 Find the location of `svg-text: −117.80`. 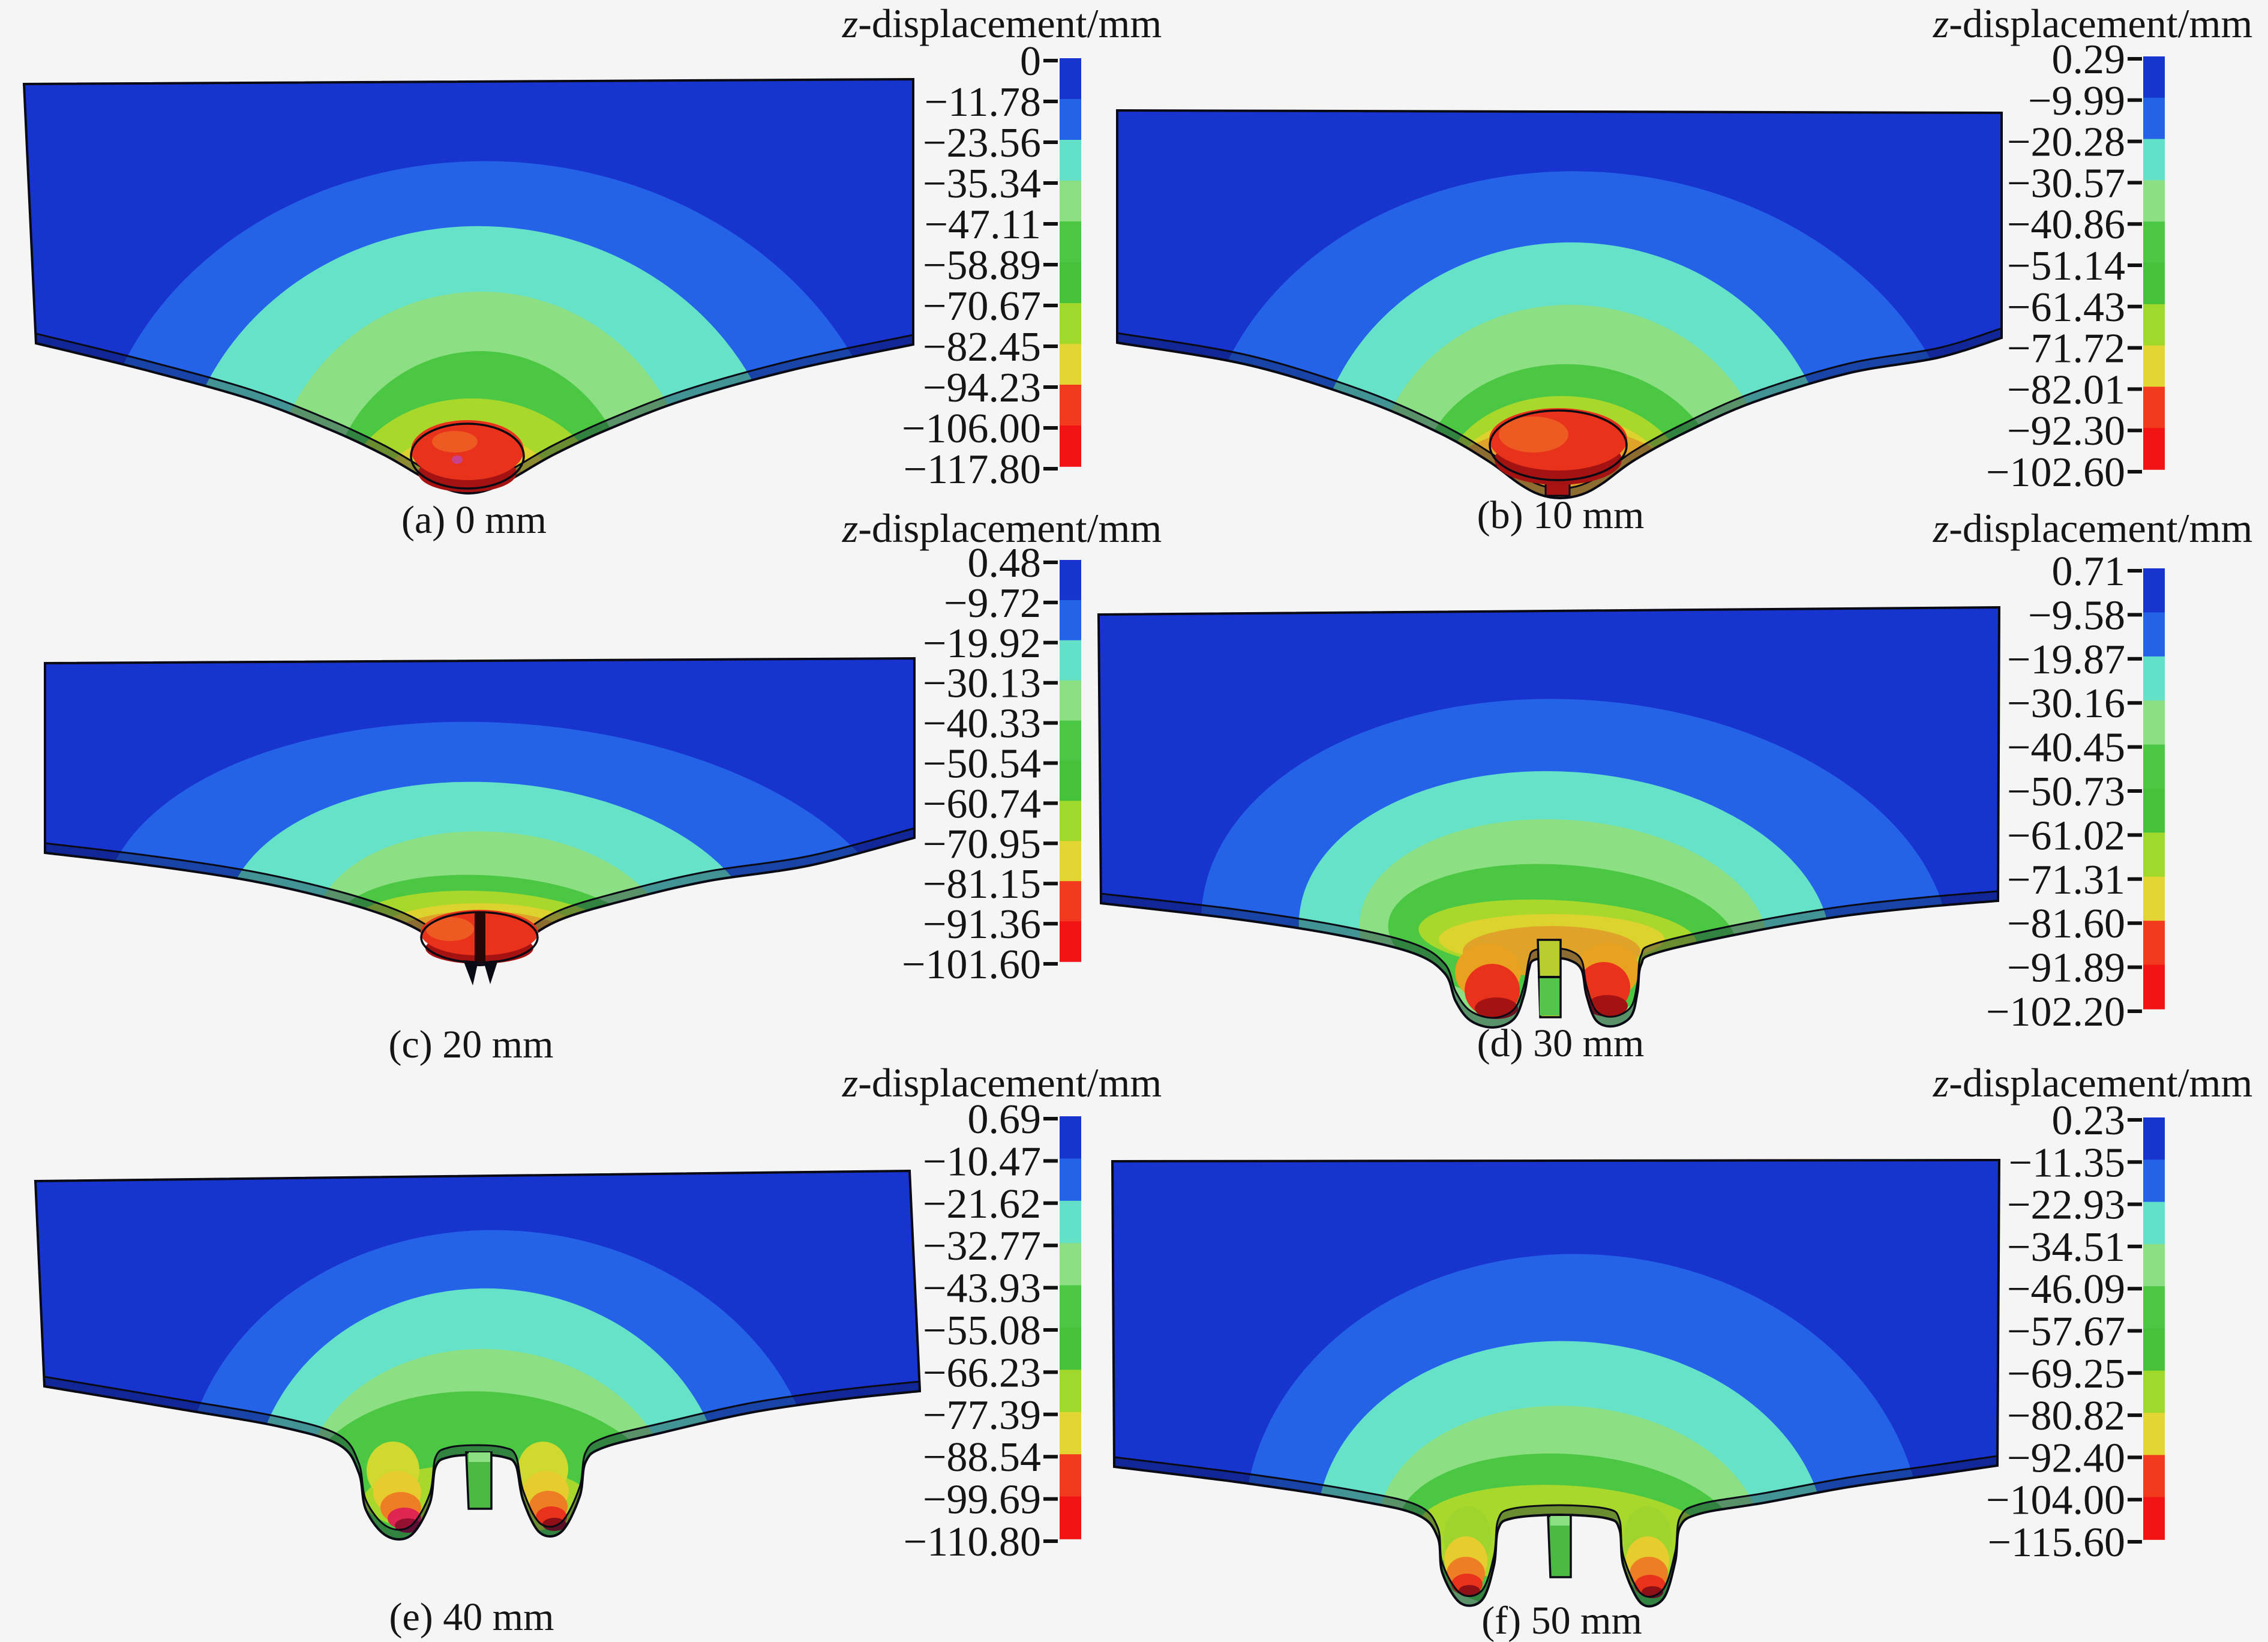

svg-text: −117.80 is located at coordinates (972, 470).